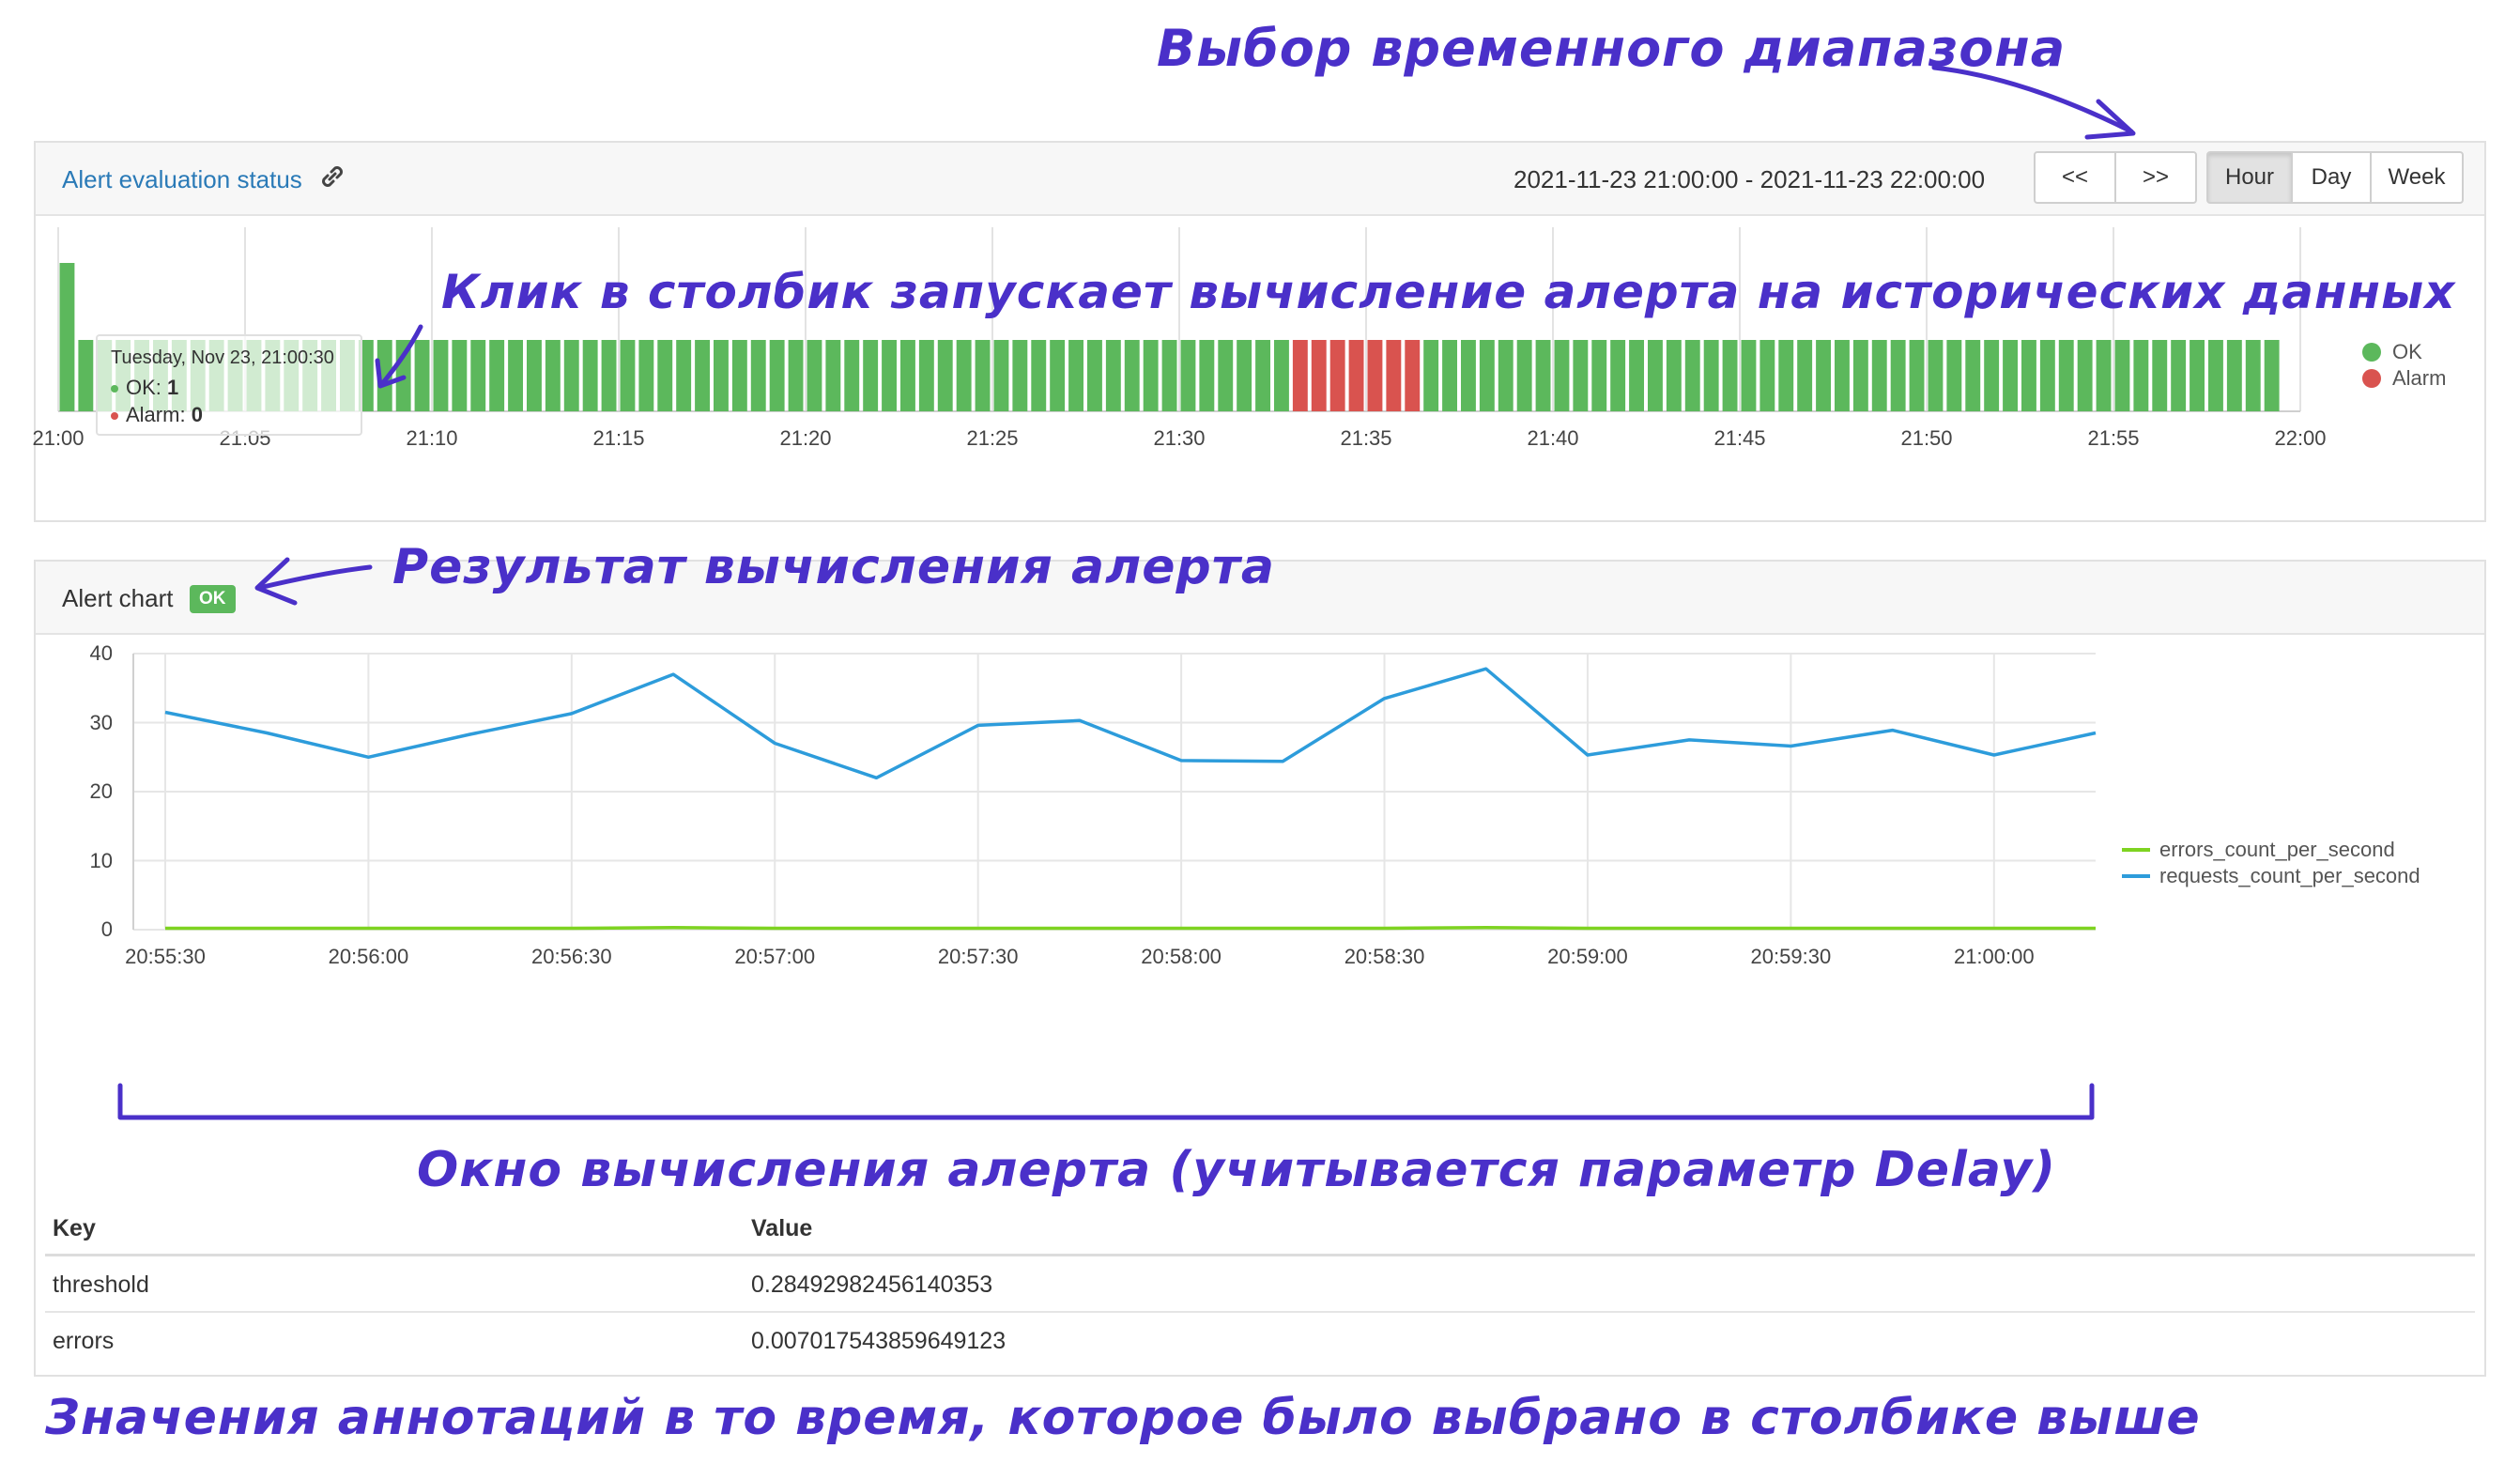 The height and width of the screenshot is (1464, 2520). What do you see at coordinates (229, 385) in the screenshot?
I see `bar-tooltip: Tuesday, Nov 23, 21:00:30 OK: 1 Alarm: 0` at bounding box center [229, 385].